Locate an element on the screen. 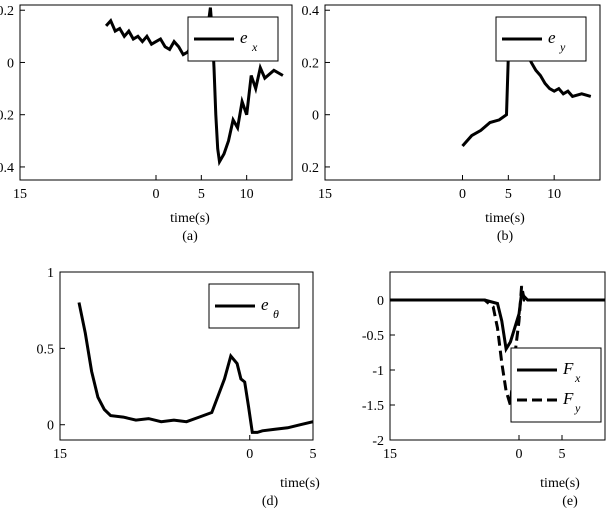 The height and width of the screenshot is (521, 613). panel-caption: (b) is located at coordinates (505, 236).